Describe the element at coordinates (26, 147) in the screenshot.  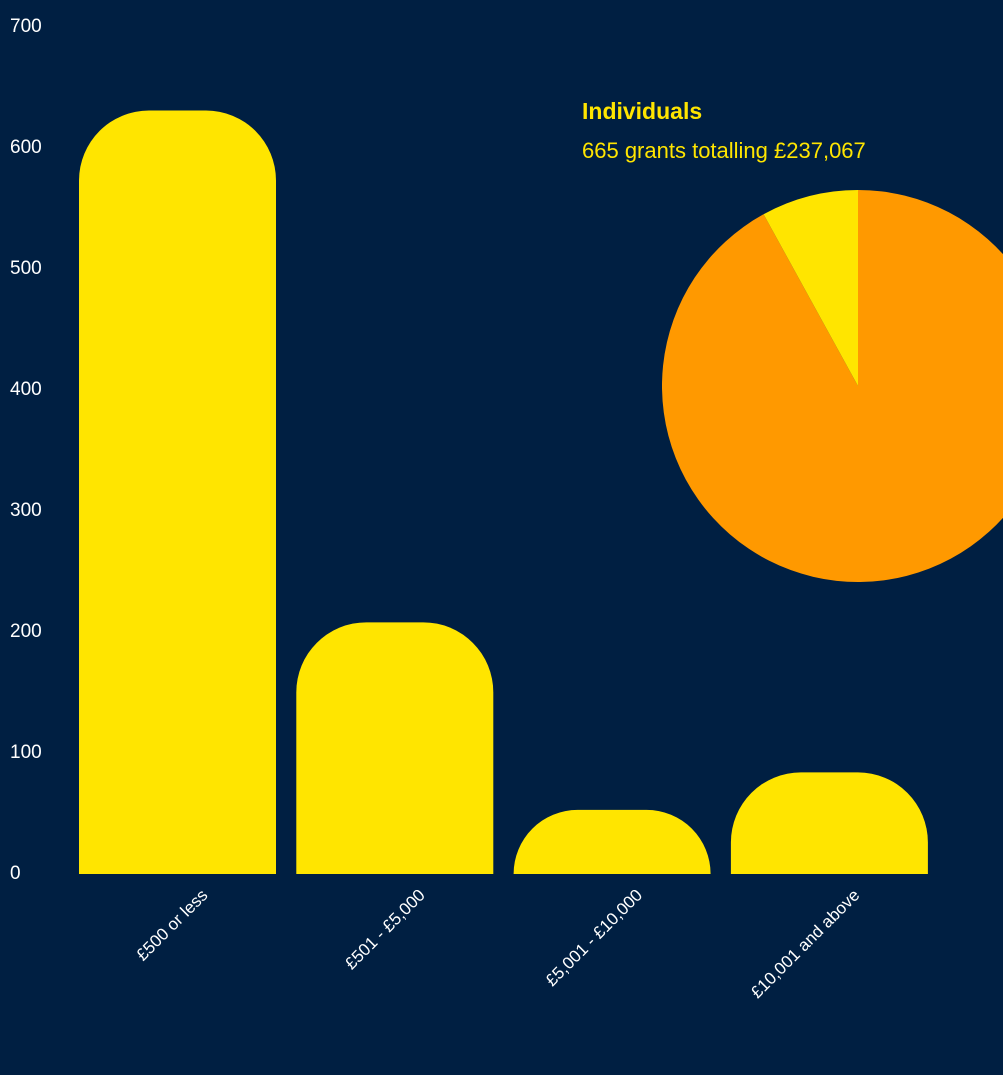
I see `y-tick-label: 600` at that location.